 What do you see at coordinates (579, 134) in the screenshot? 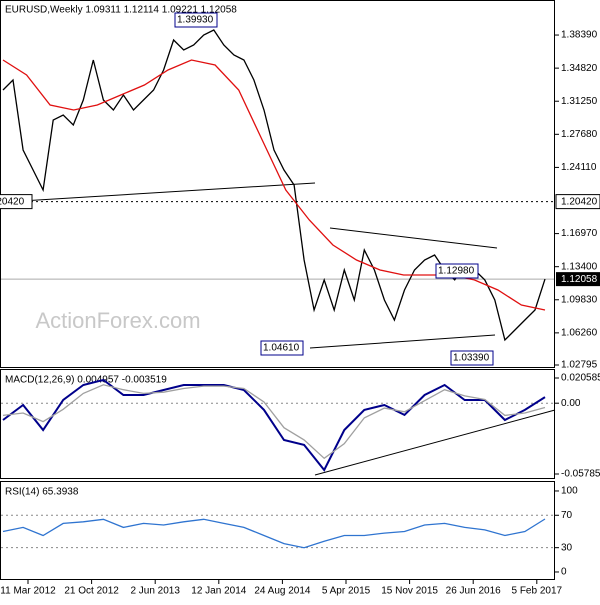
I see `y-tick-label: 1.27680` at bounding box center [579, 134].